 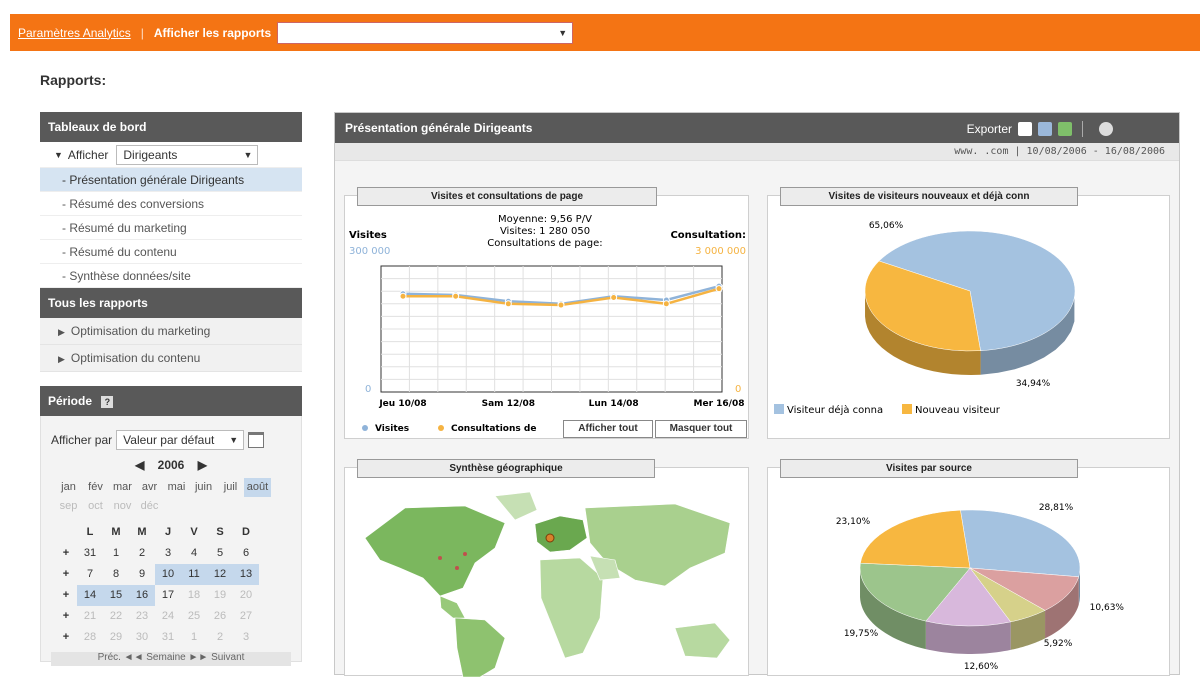 I want to click on day-cell: 11, so click(x=194, y=574).